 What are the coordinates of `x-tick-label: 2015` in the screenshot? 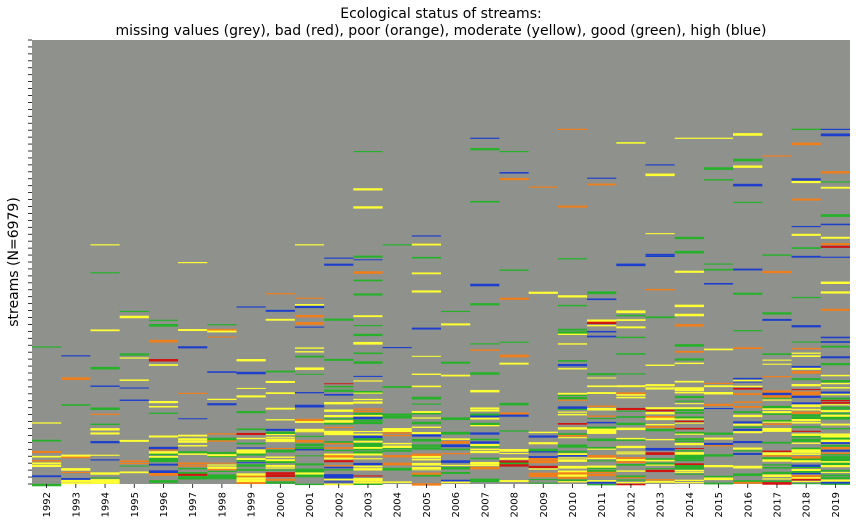 It's located at (719, 504).